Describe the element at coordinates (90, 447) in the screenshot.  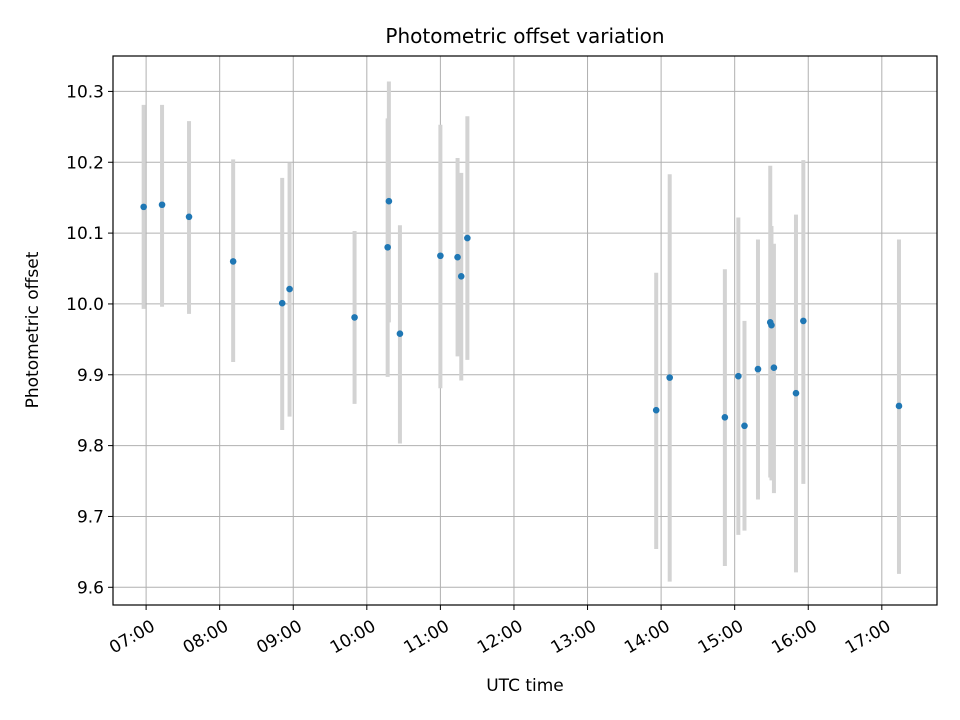
I see `y-tick-label: 9.8` at that location.